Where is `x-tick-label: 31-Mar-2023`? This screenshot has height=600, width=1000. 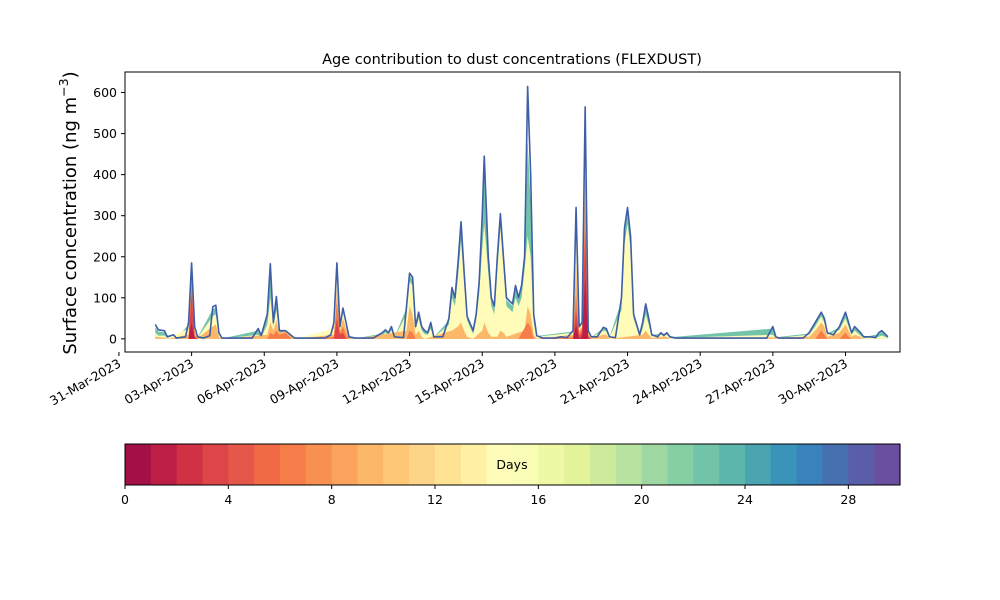
x-tick-label: 31-Mar-2023 is located at coordinates (85, 382).